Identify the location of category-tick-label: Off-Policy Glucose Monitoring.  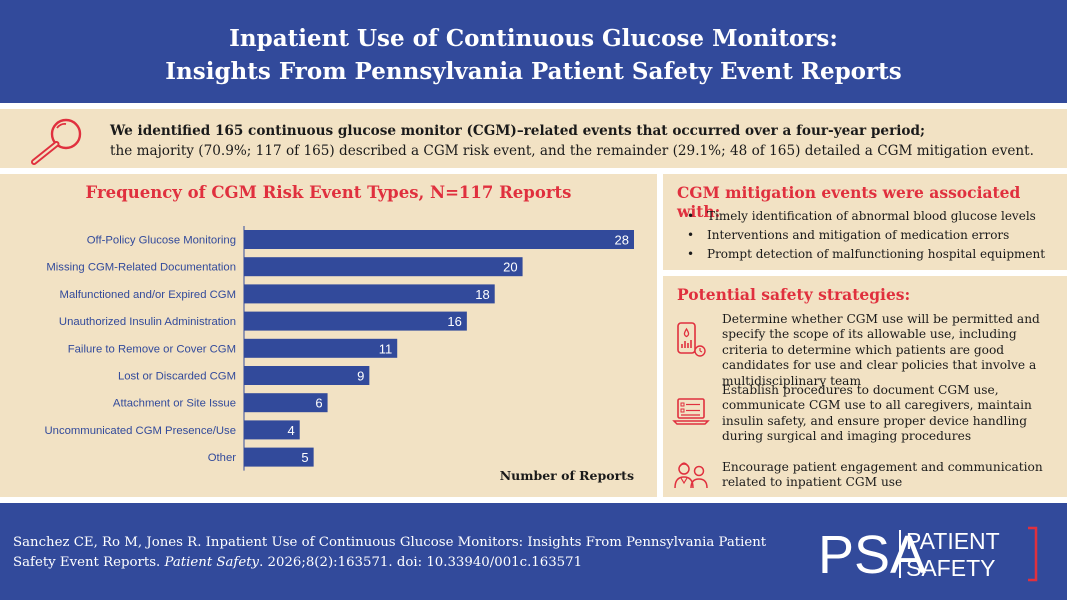
(161, 241).